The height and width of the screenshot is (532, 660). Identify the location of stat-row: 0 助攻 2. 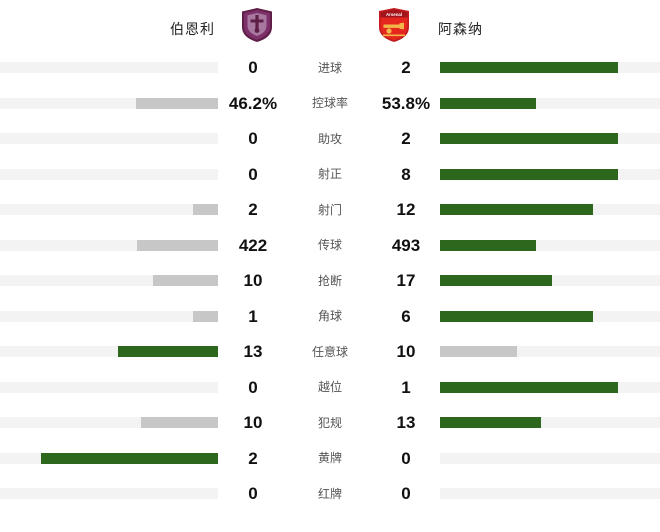
(330, 139).